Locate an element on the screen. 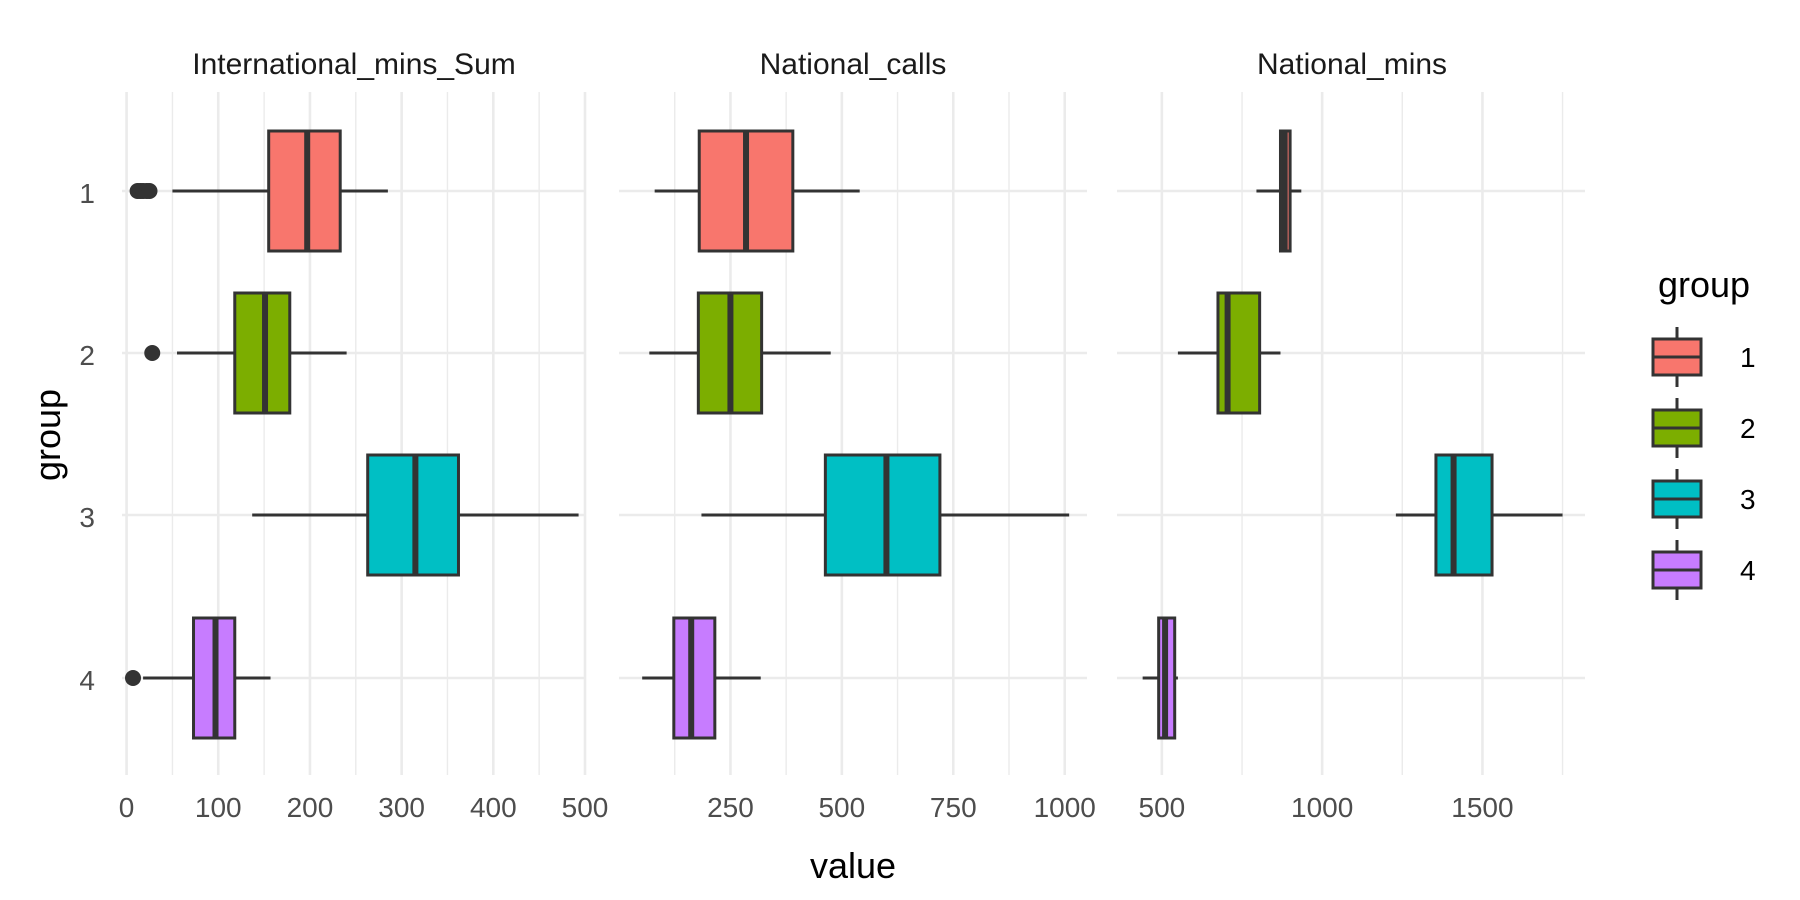 This screenshot has width=1800, height=900. y-tick-label-2: 2 is located at coordinates (87, 355).